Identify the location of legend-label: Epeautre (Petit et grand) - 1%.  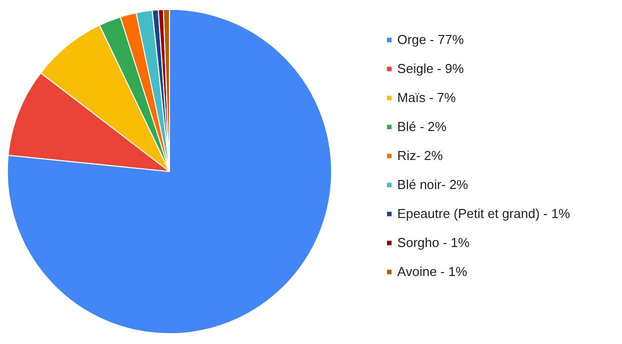
(483, 213).